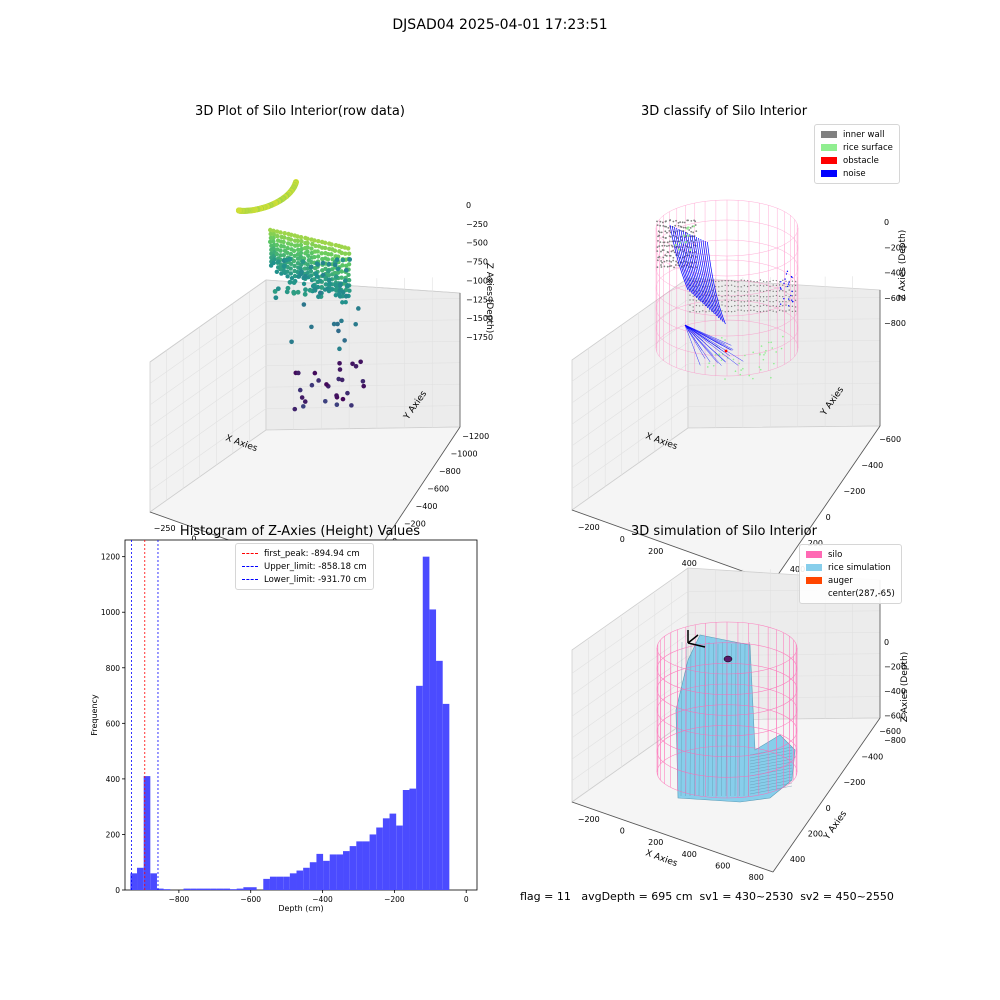  I want to click on y-tick-label: 400, so click(797, 859).